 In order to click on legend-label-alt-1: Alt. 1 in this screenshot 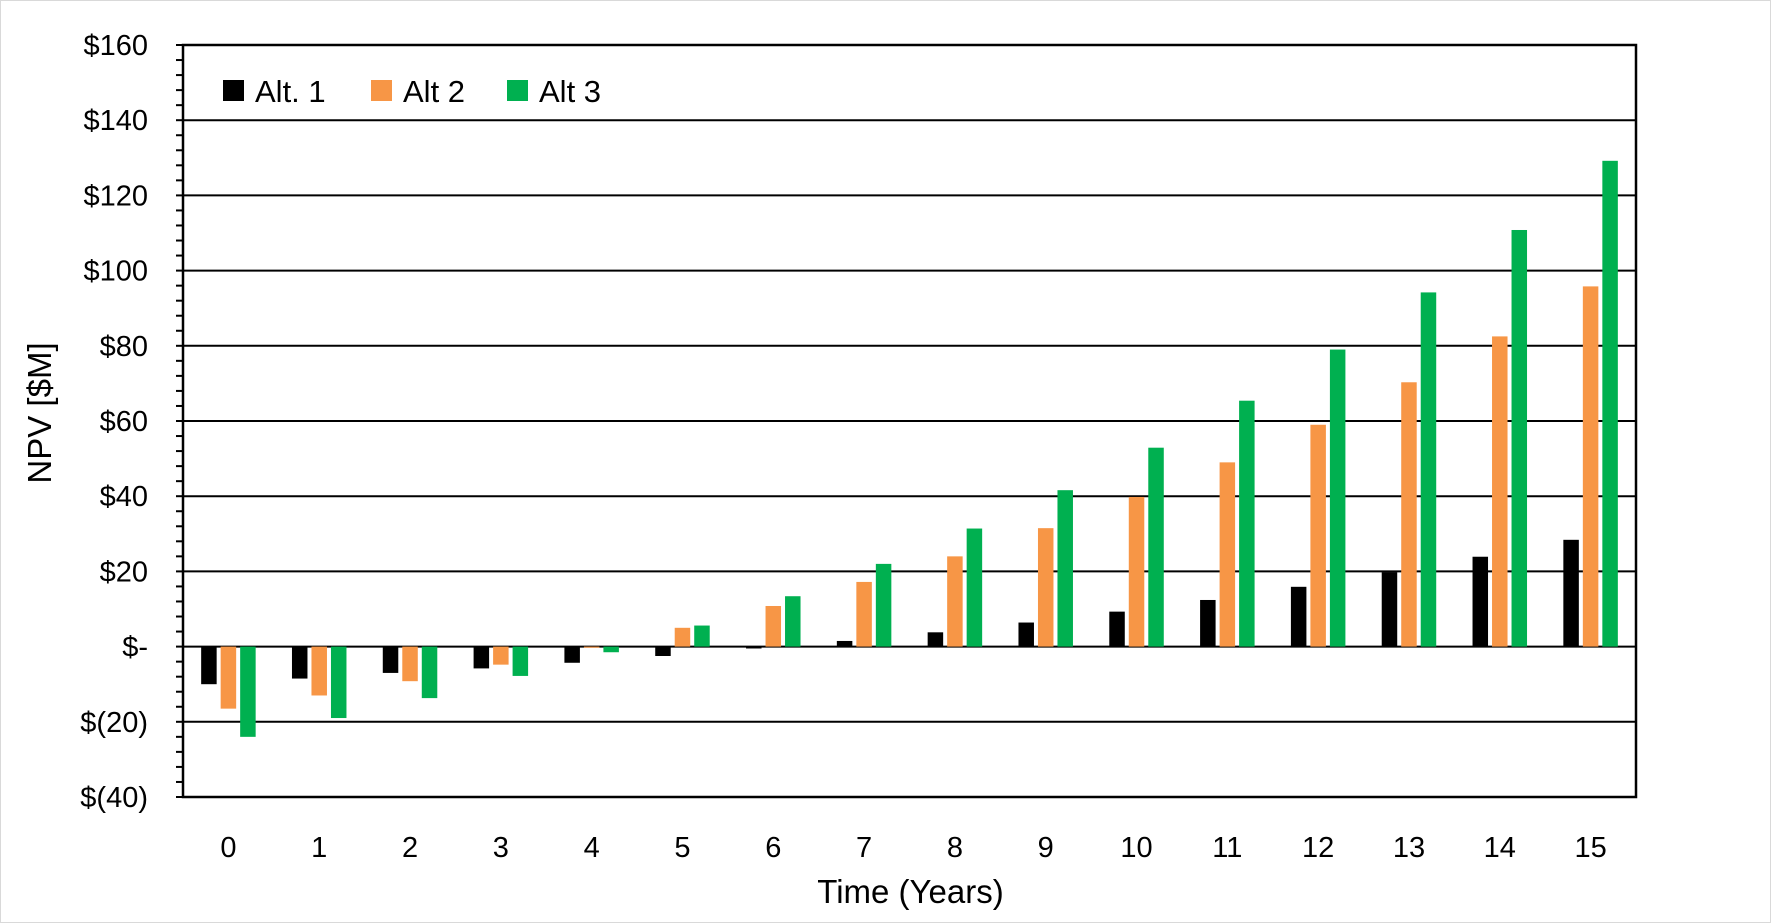, I will do `click(290, 91)`.